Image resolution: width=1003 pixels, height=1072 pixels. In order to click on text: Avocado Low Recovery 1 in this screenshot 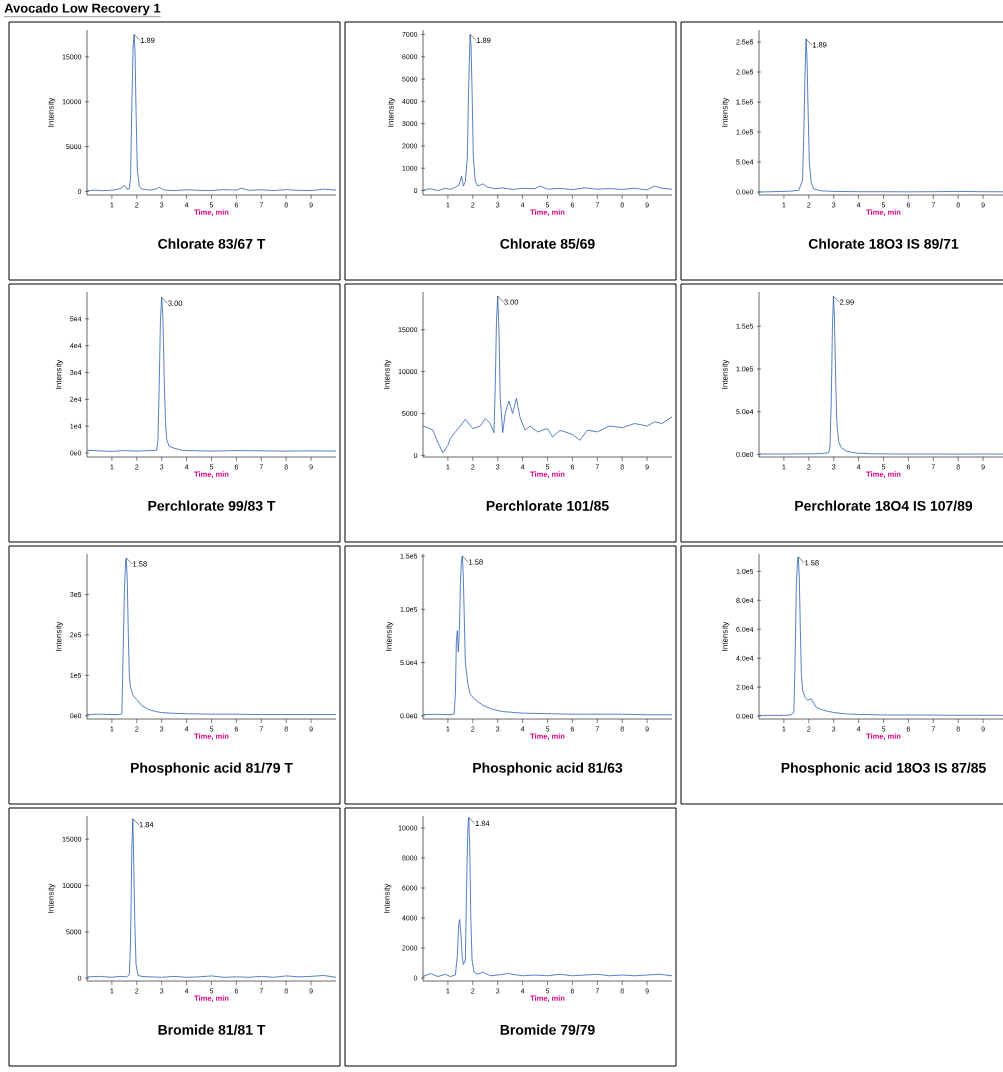, I will do `click(82, 9)`.